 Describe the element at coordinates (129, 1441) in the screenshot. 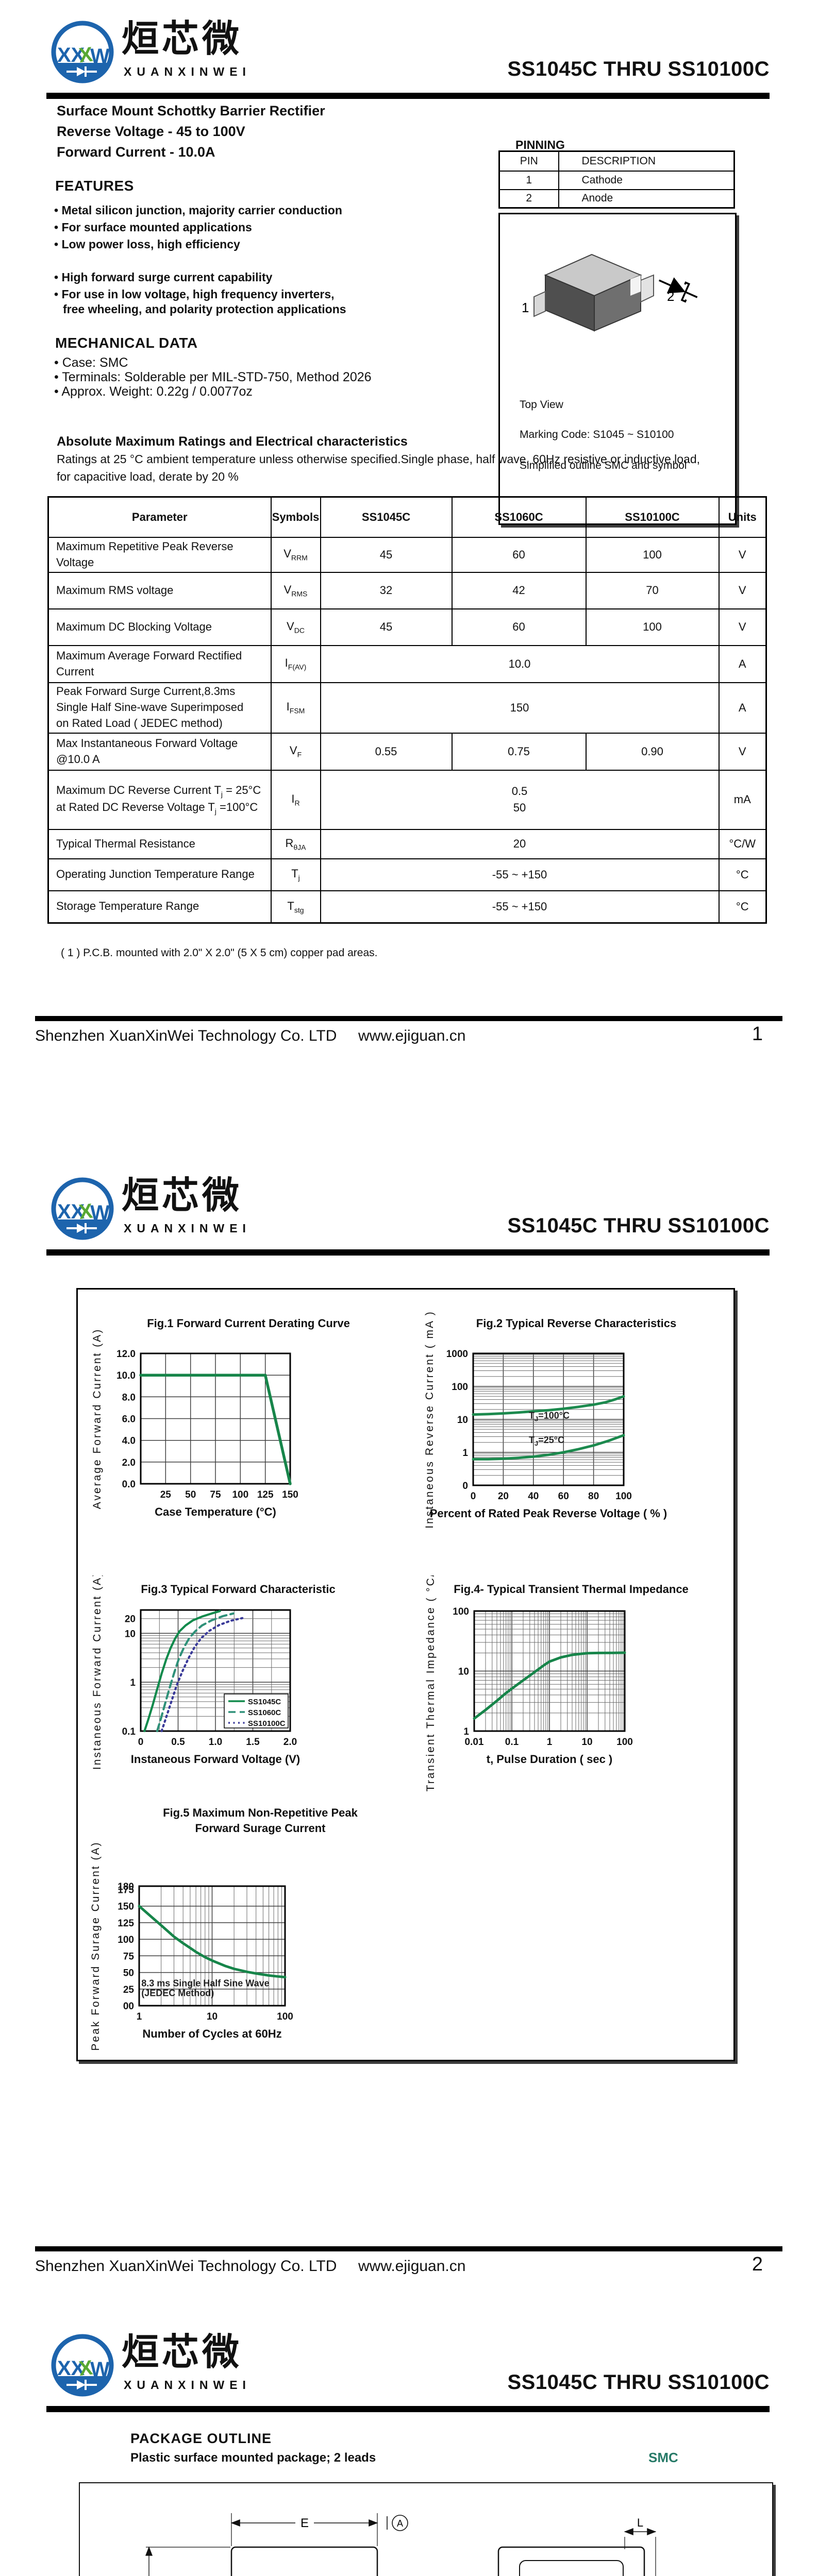

I see `svg-text: 4.0` at that location.